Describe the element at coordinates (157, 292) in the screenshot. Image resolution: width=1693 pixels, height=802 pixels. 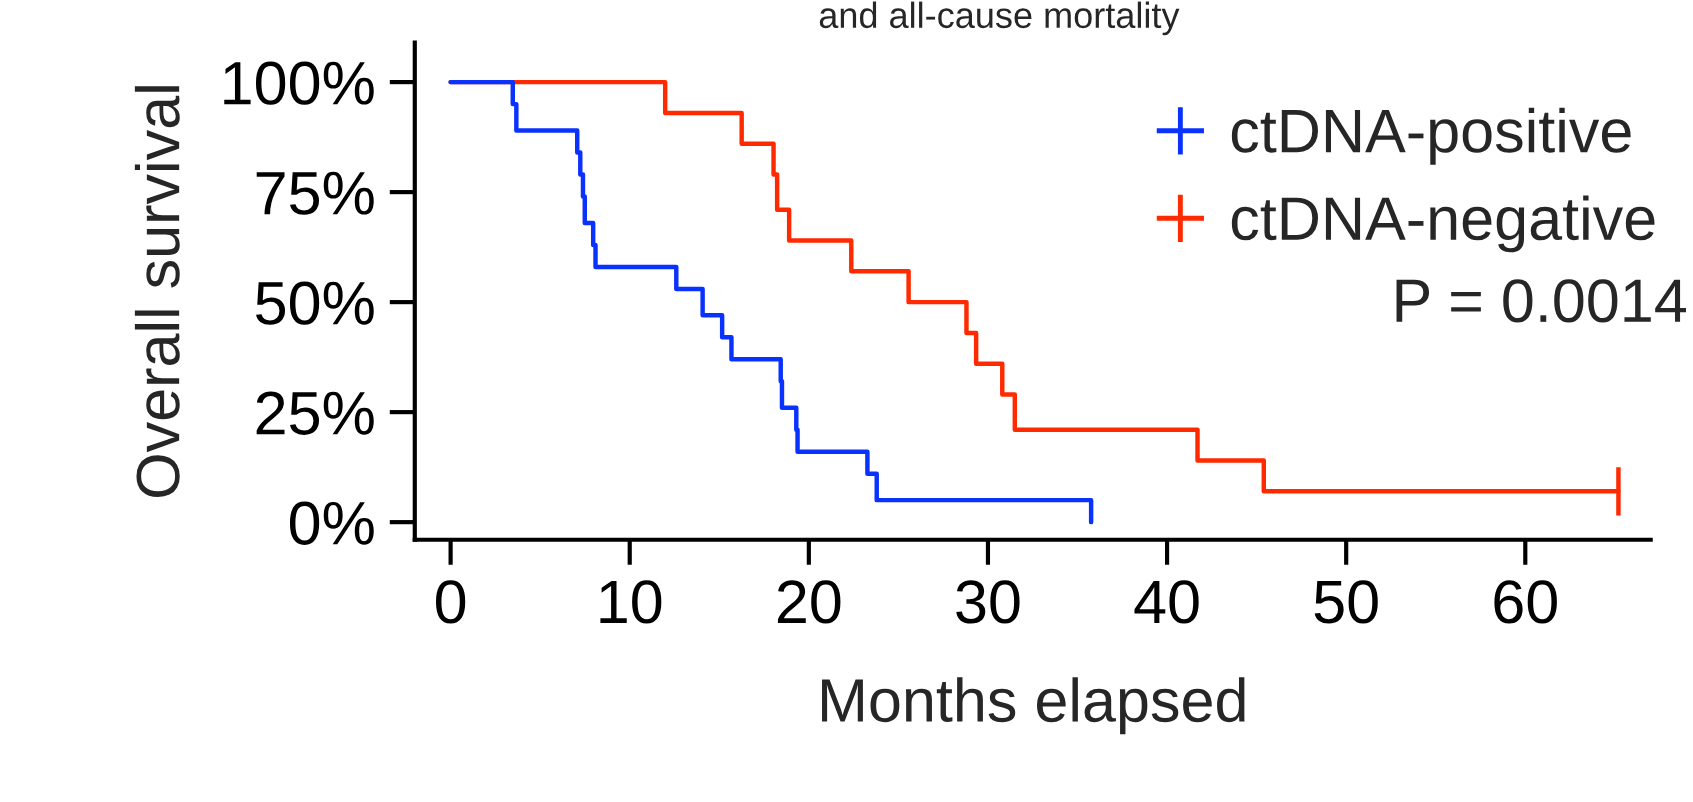
I see `y-axis-title: Overall survival` at that location.